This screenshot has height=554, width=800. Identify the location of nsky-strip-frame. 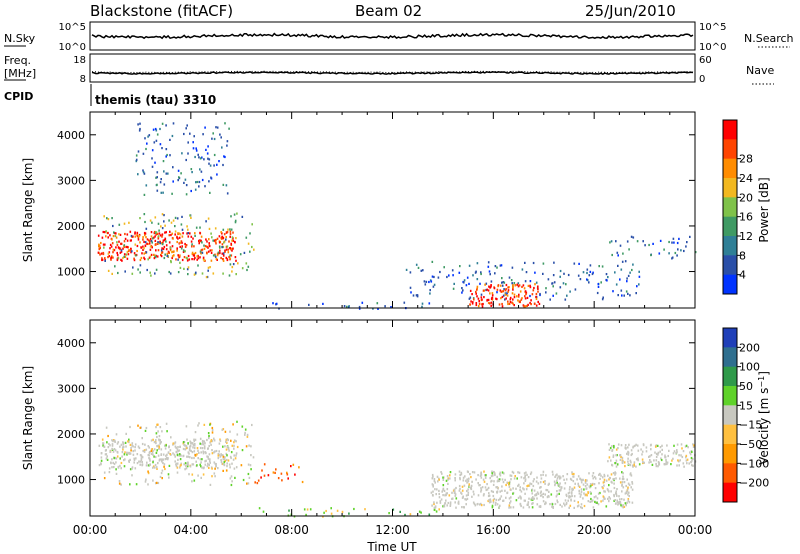
(392, 36).